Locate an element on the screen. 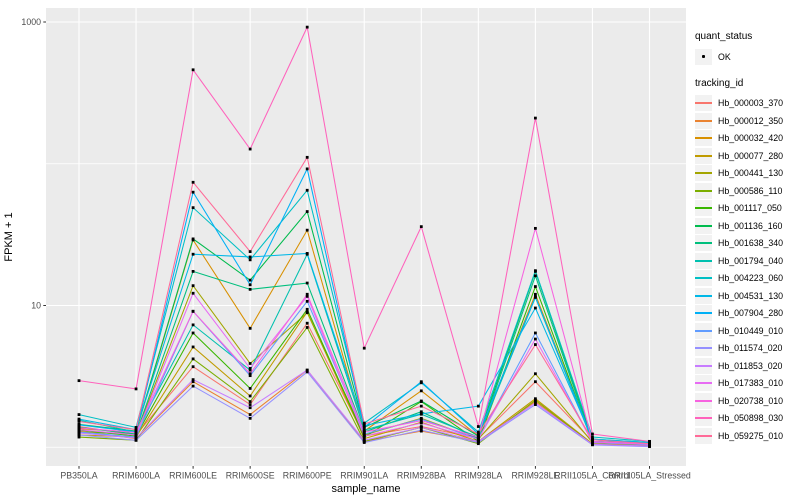 This screenshot has width=800, height=500. legend-item-Hb_000077_280: Hb_000077_280 is located at coordinates (747, 156).